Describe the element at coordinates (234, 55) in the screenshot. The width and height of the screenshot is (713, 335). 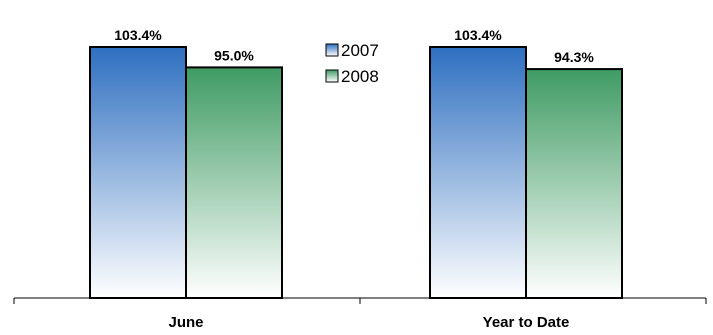
I see `data-label: 95.0%` at that location.